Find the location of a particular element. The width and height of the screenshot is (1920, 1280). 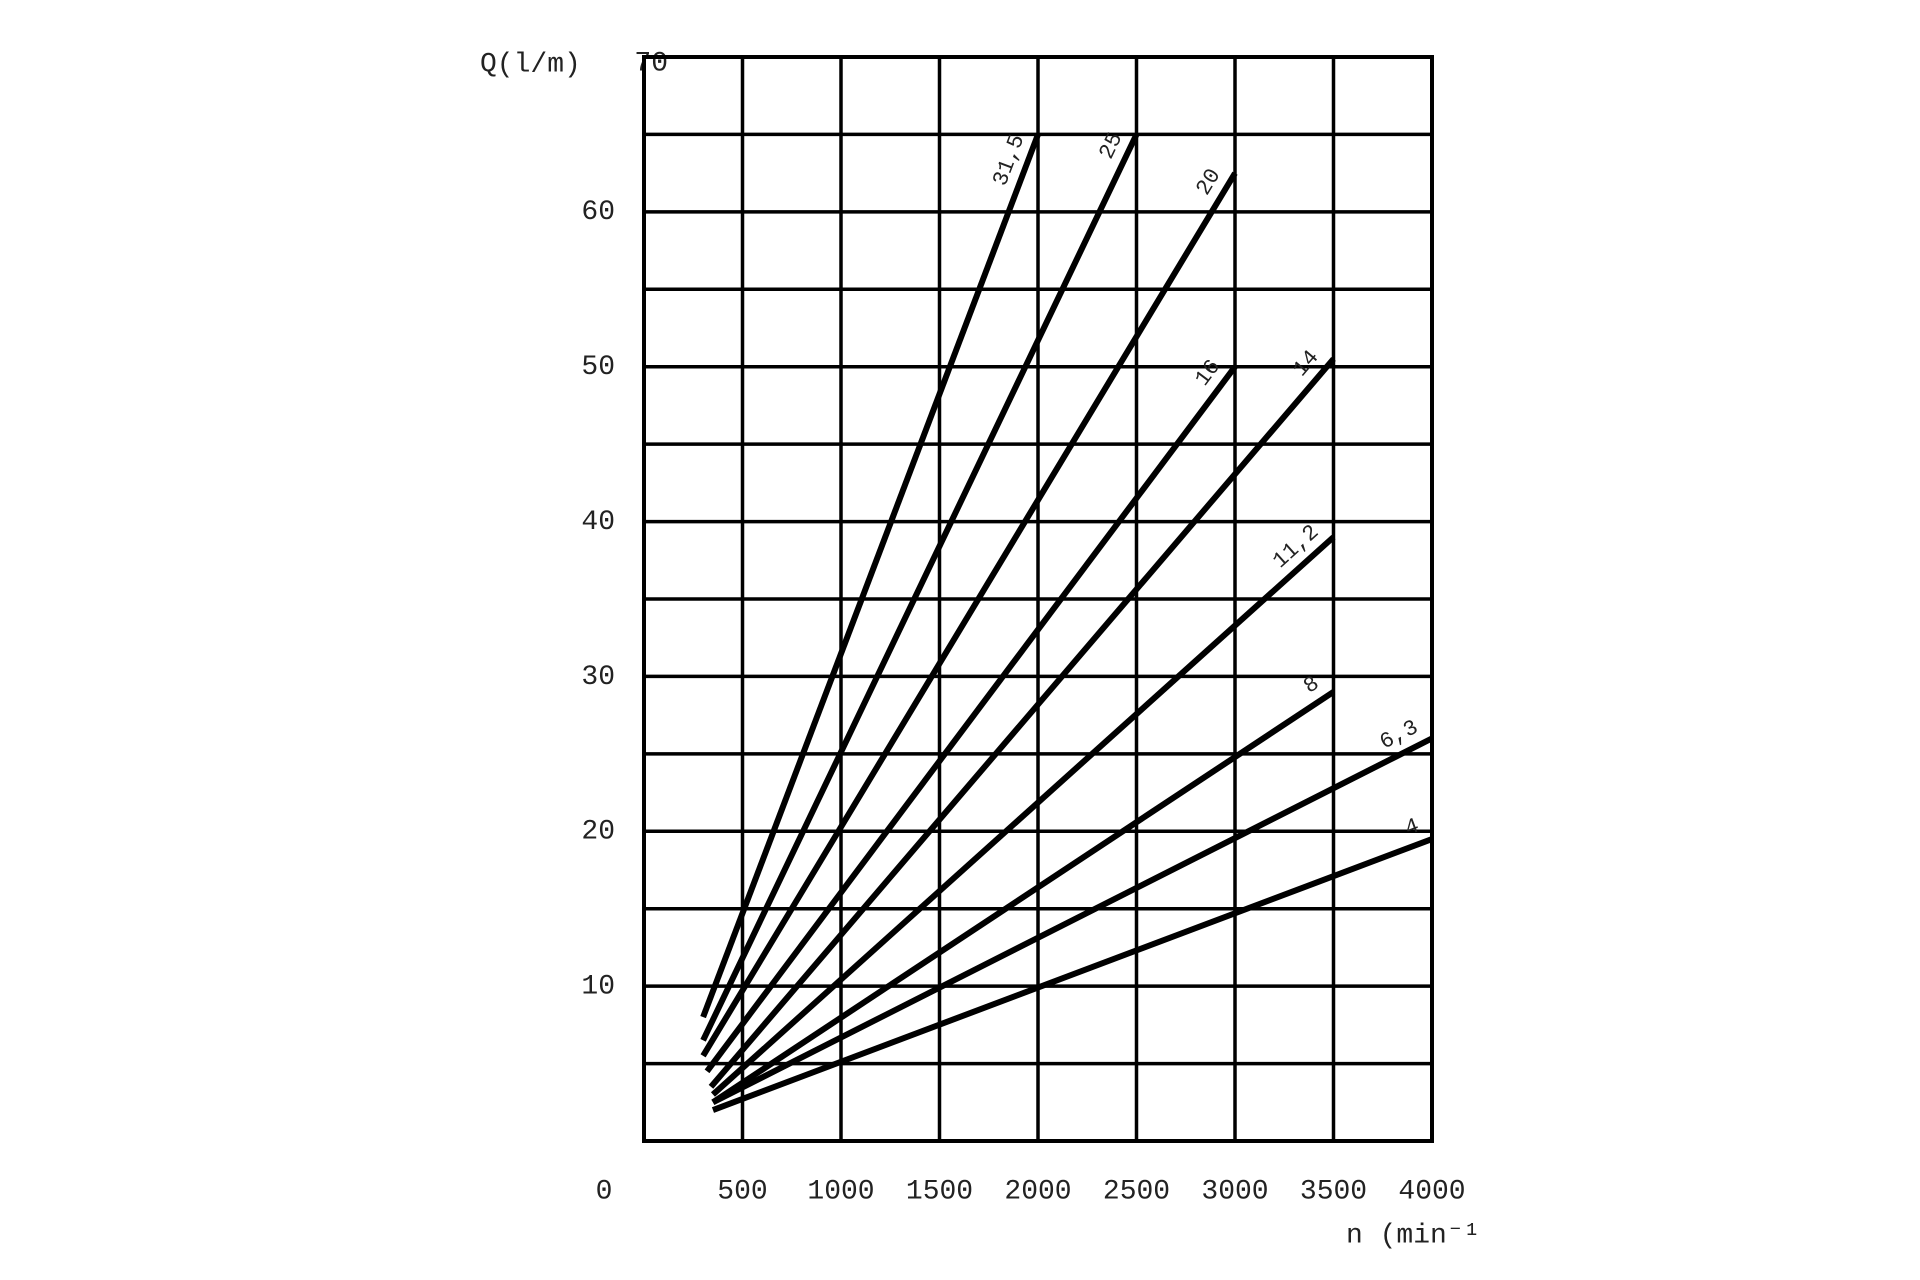

x-tick-label: 1500 is located at coordinates (939, 1191).